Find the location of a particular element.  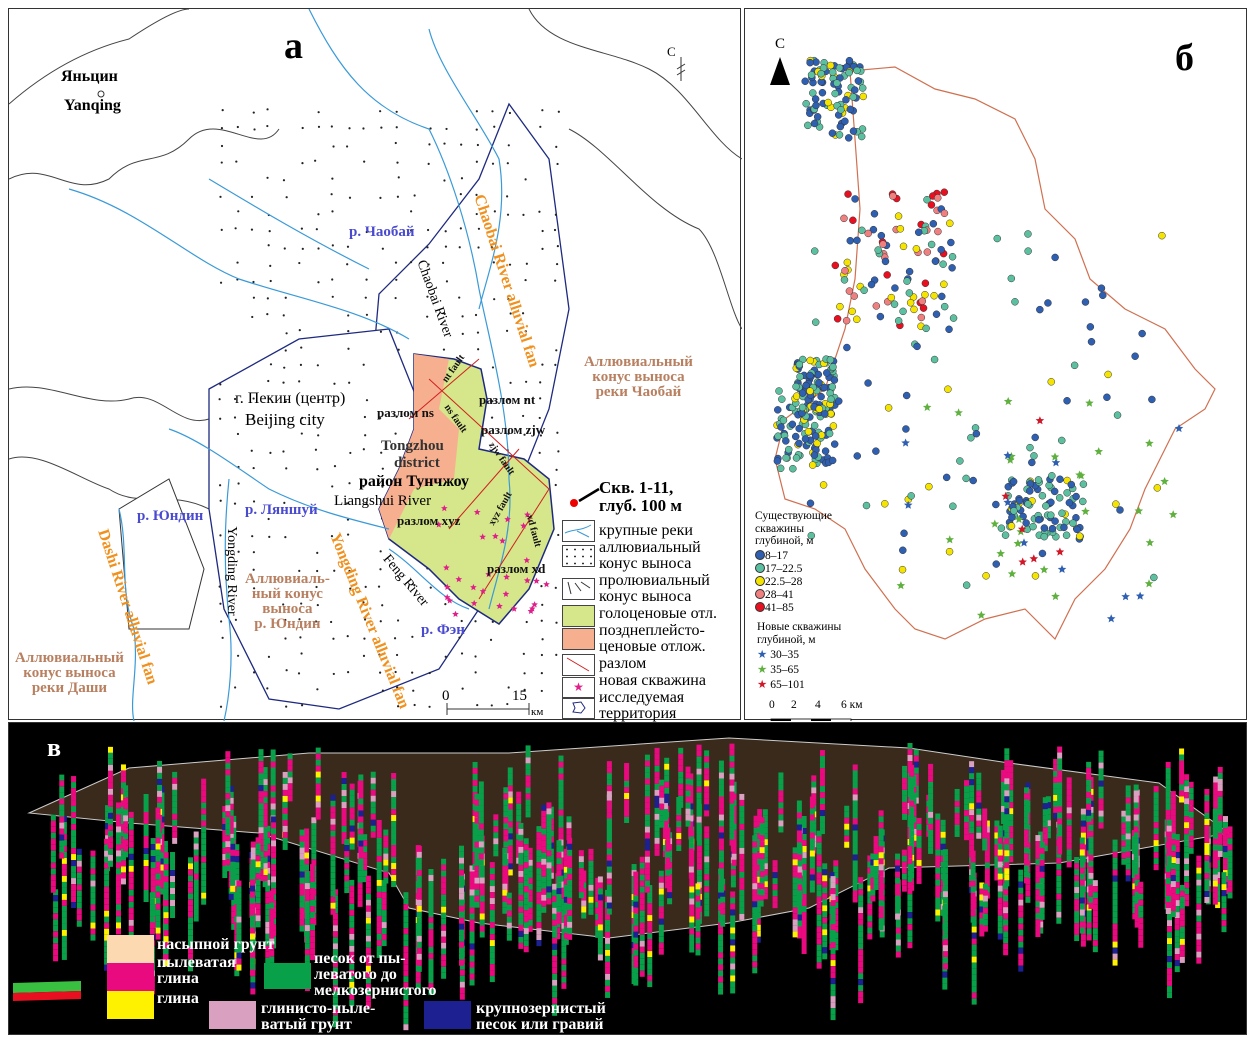

river-icon is located at coordinates (578, 531).